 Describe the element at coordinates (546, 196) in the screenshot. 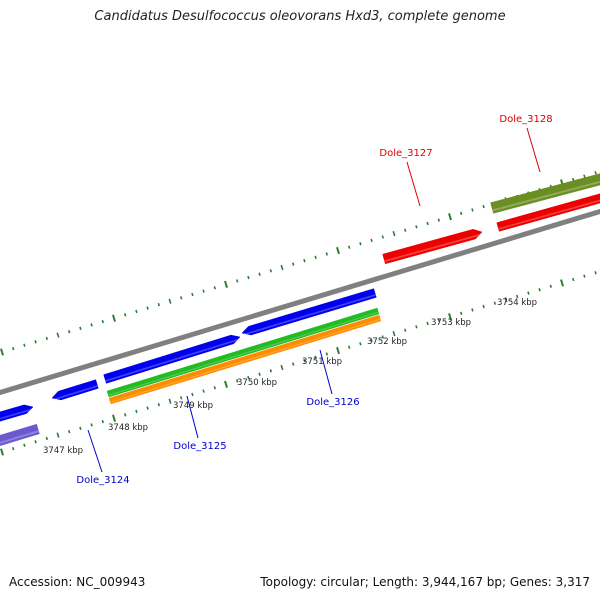

I see `gene-bar-dole-3128-olive-shade` at that location.